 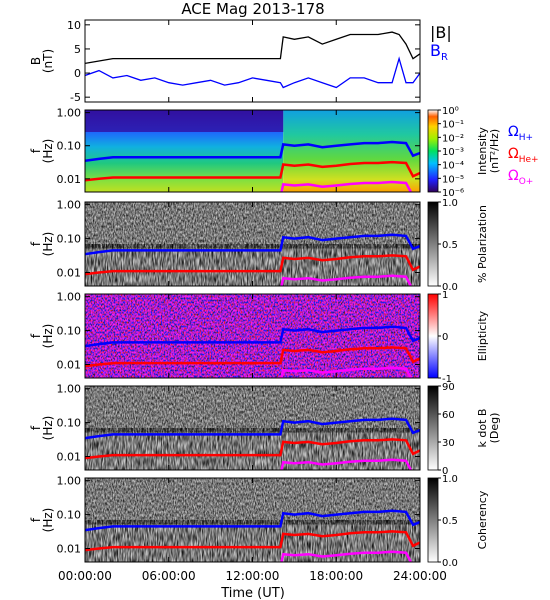 What do you see at coordinates (253, 576) in the screenshot?
I see `x-tick-label: 12:00:00` at bounding box center [253, 576].